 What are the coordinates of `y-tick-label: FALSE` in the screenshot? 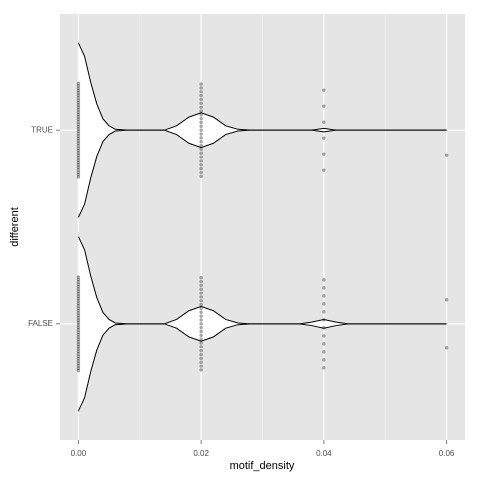 It's located at (40, 323).